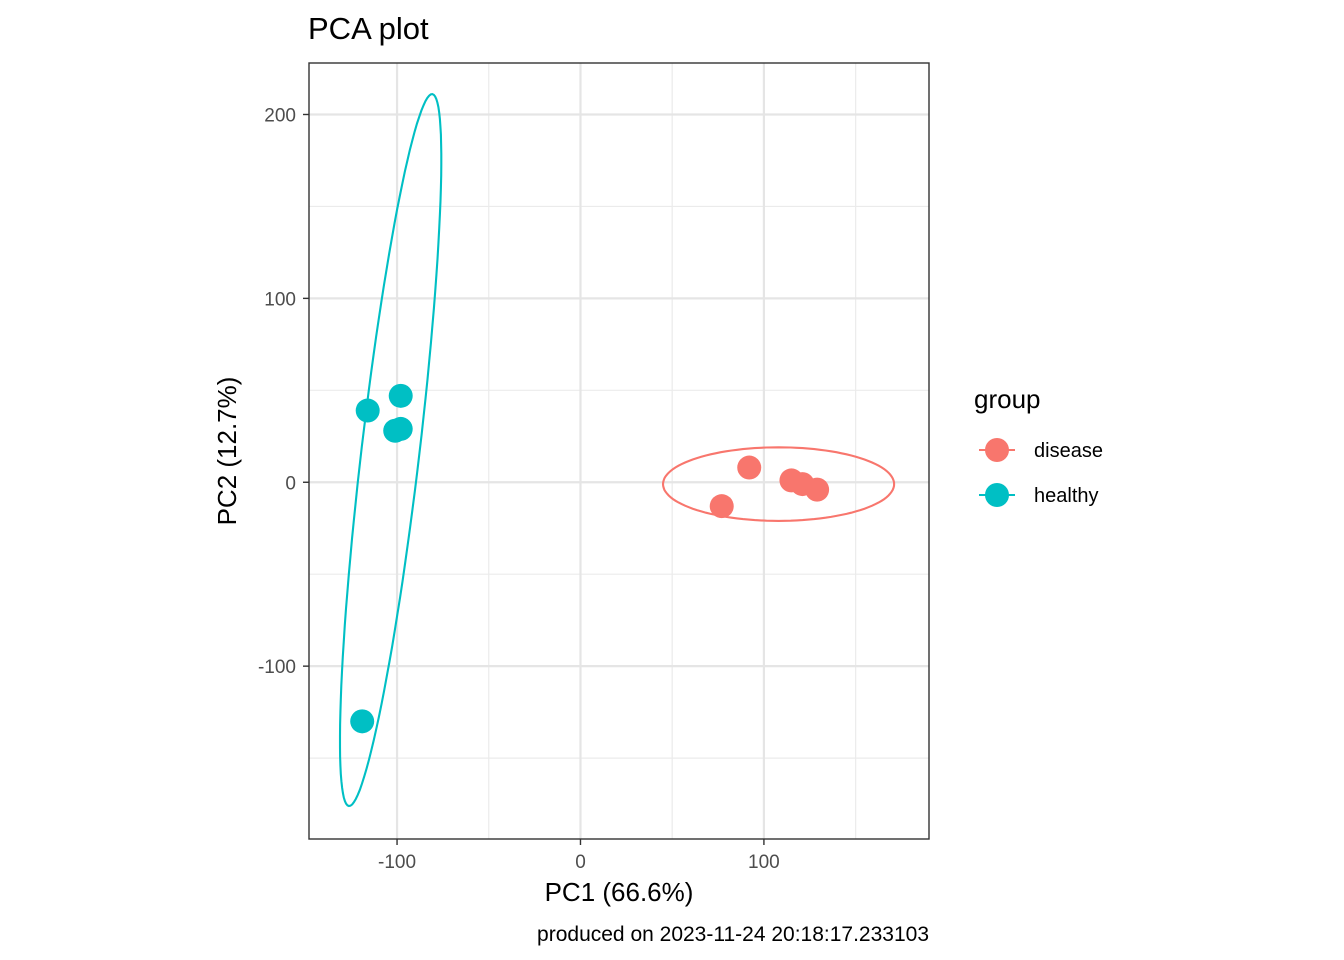 The width and height of the screenshot is (1344, 960). What do you see at coordinates (764, 862) in the screenshot?
I see `x-tick-label: 100` at bounding box center [764, 862].